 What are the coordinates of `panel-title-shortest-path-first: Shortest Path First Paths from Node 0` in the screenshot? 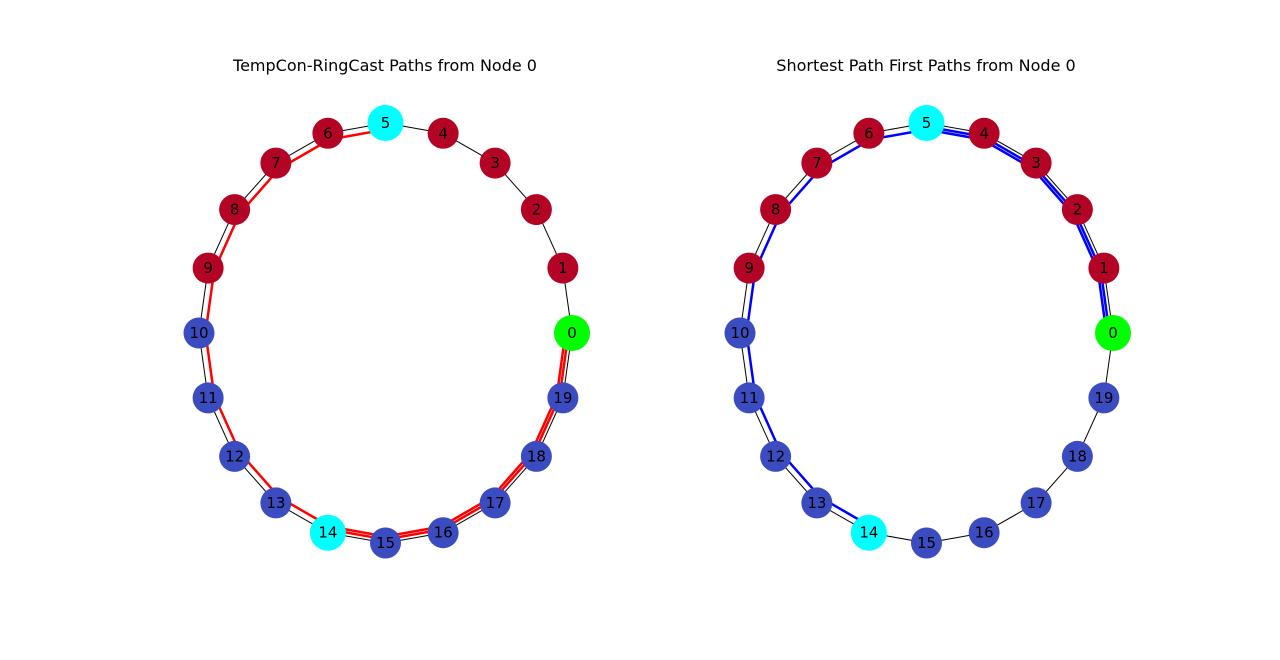 It's located at (925, 65).